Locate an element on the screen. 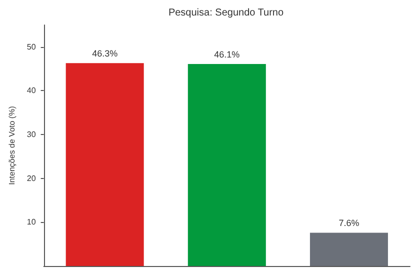  y-tick-label: 30 is located at coordinates (31, 135).